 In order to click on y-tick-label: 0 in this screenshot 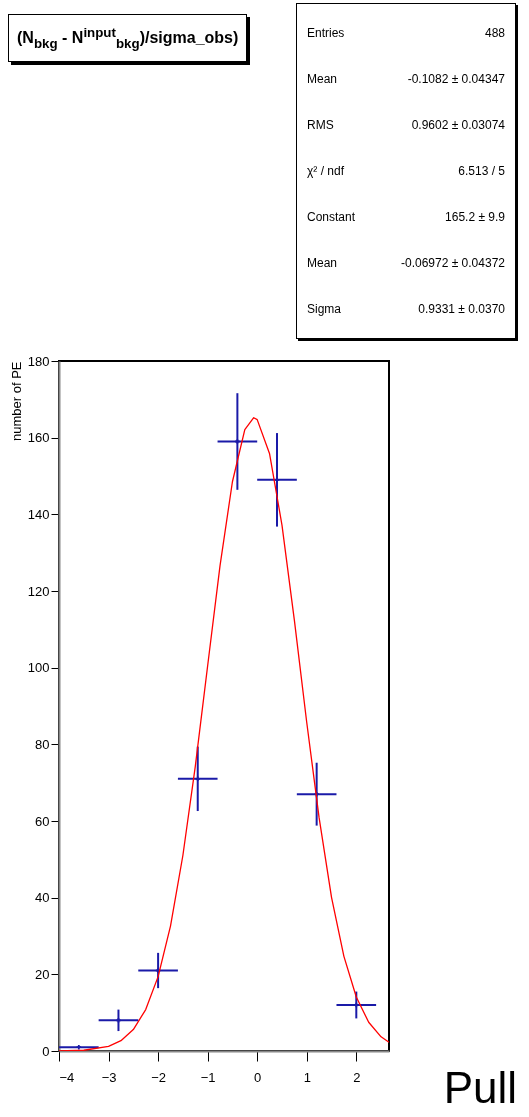, I will do `click(46, 1051)`.